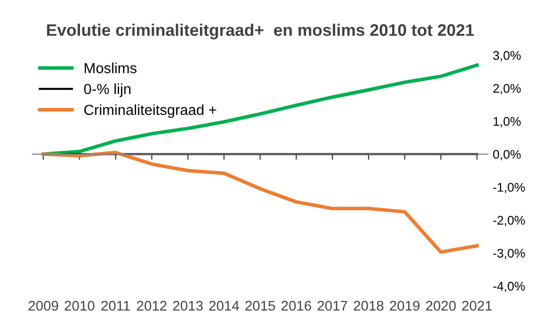  Describe the element at coordinates (333, 305) in the screenshot. I see `x-tick-label: 2017` at that location.